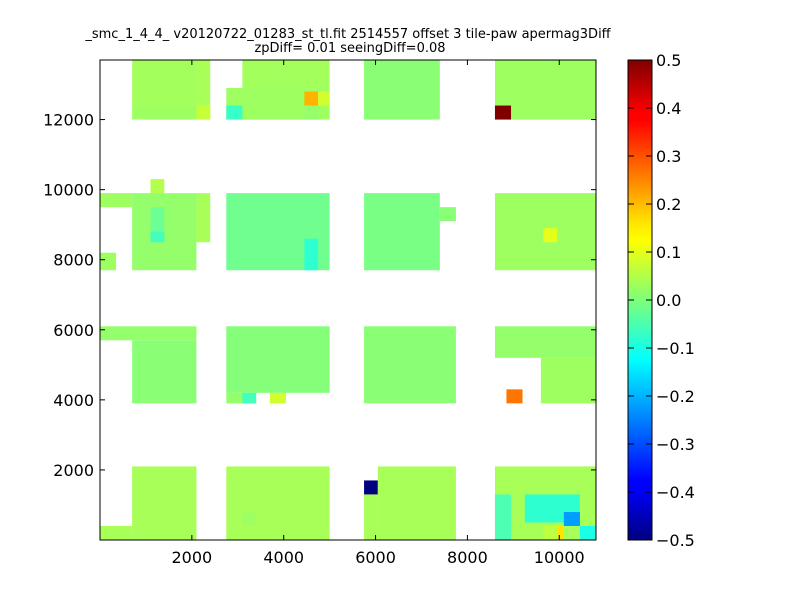  What do you see at coordinates (73, 470) in the screenshot?
I see `y-tick-label-0: 2000` at bounding box center [73, 470].